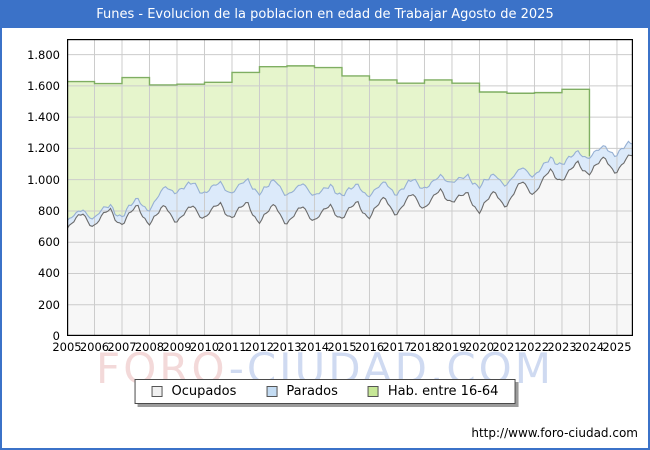 The height and width of the screenshot is (450, 650). Describe the element at coordinates (424, 347) in the screenshot. I see `x-tick-label: 2018` at that location.